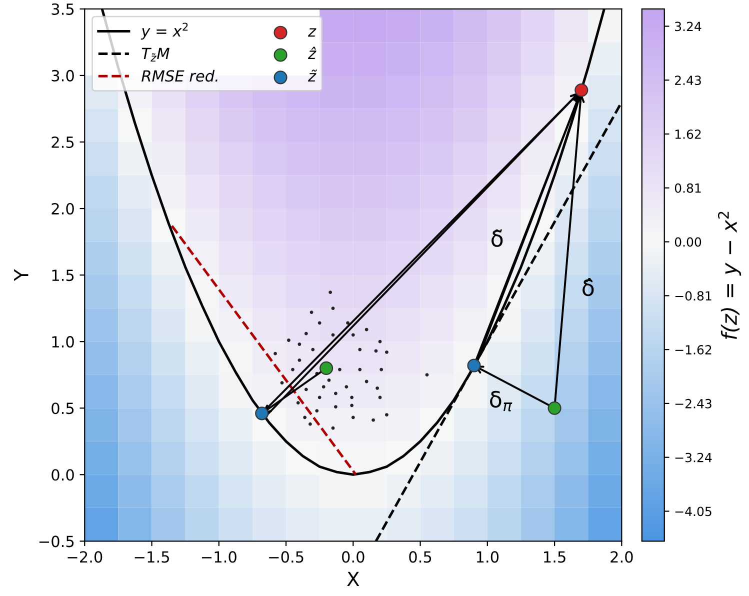 Image resolution: width=749 pixels, height=596 pixels. Describe the element at coordinates (63, 9) in the screenshot. I see `y-tick-label: 3.5` at that location.